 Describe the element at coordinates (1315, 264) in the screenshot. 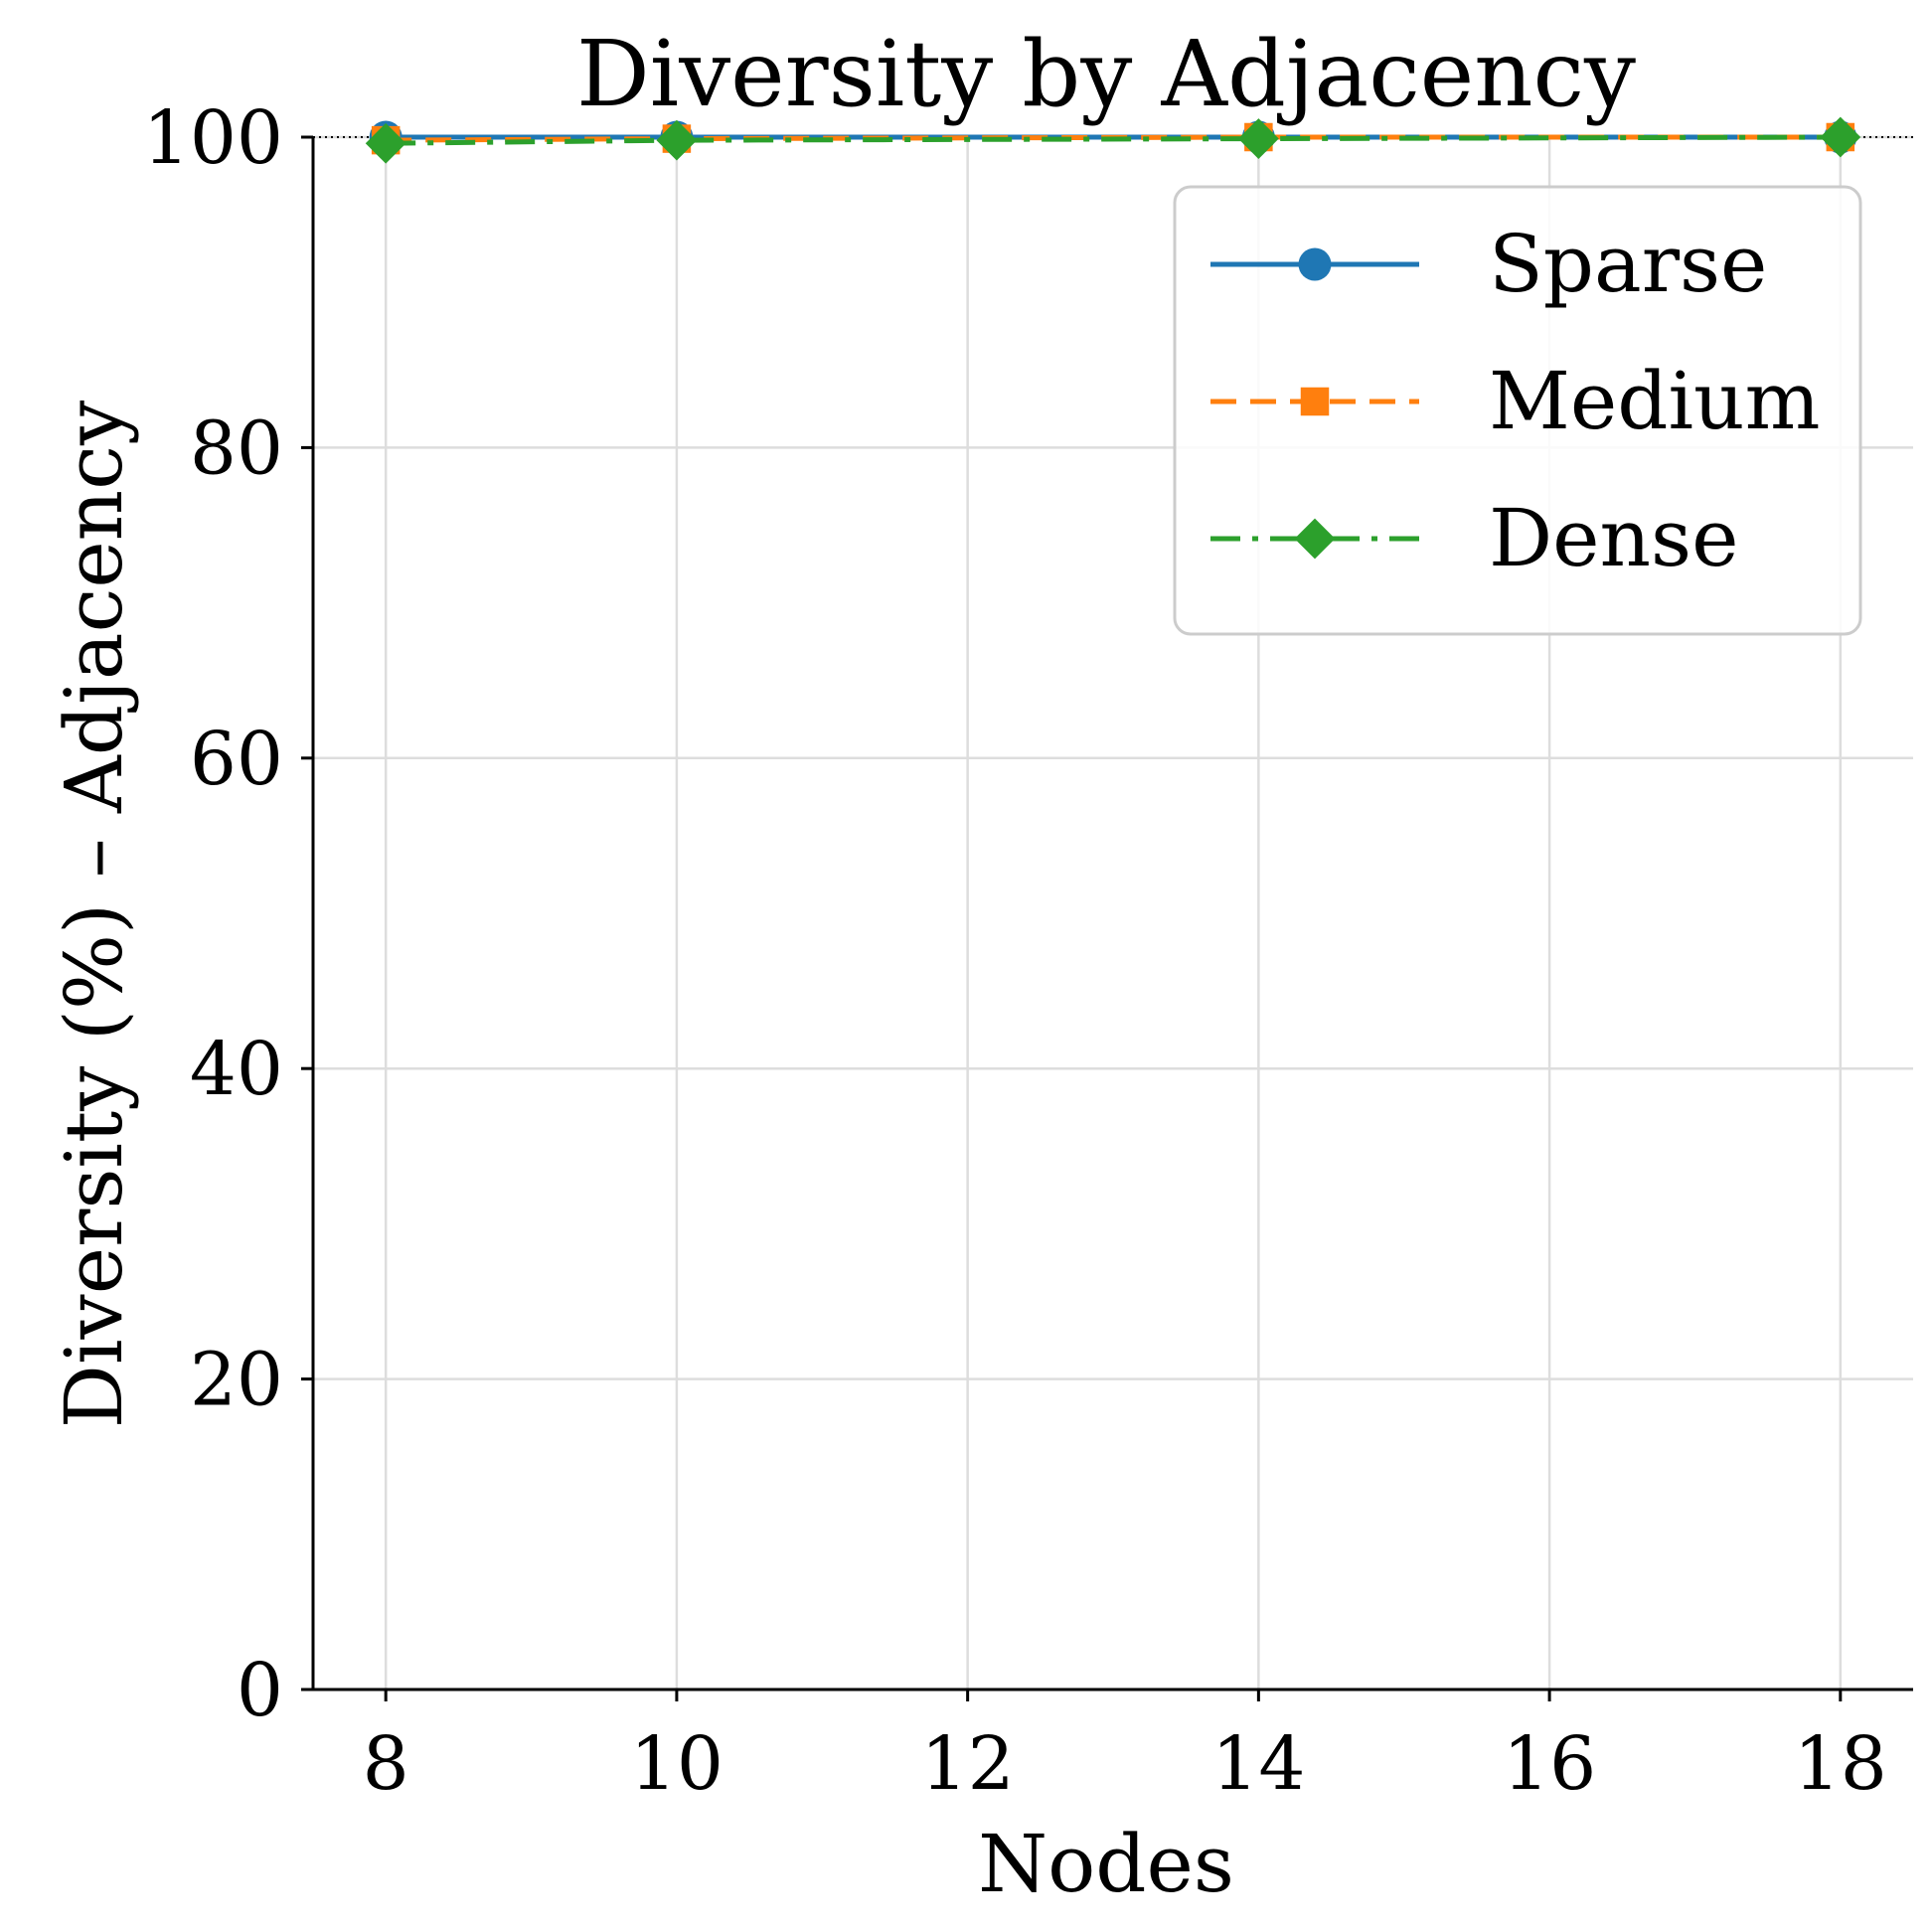

I see `legend-marker-sparse` at that location.